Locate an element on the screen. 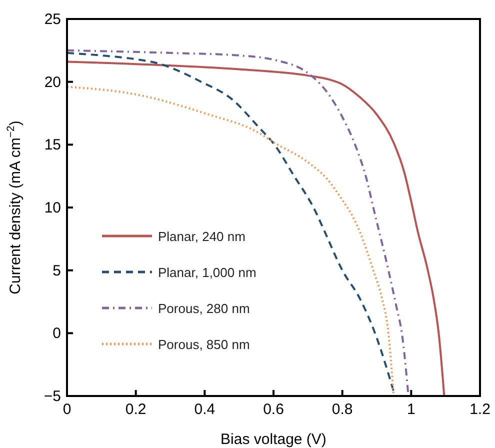 The height and width of the screenshot is (448, 495). y-tick-label: 15 is located at coordinates (52, 145).